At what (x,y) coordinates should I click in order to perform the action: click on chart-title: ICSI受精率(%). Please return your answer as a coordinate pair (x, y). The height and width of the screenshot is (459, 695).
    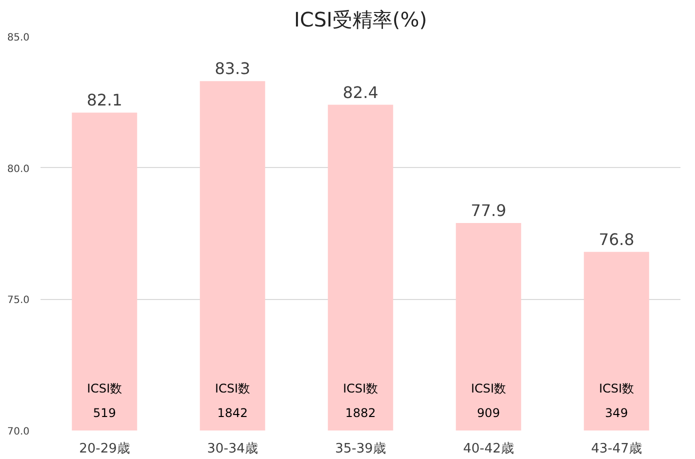
    Looking at the image, I should click on (361, 20).